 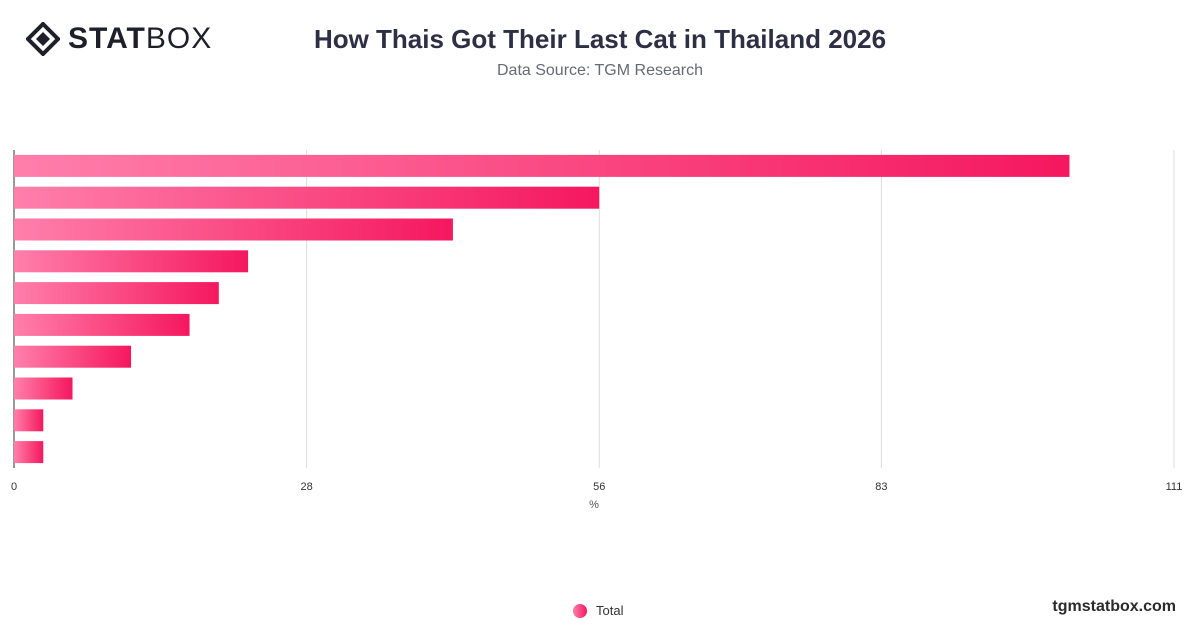 I want to click on logo-wordmark: STATBOX, so click(x=140, y=38).